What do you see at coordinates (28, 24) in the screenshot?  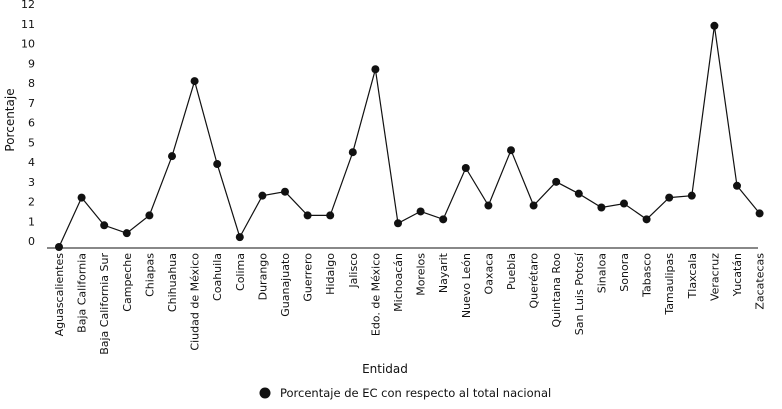 I see `y-tick-label: 11` at bounding box center [28, 24].